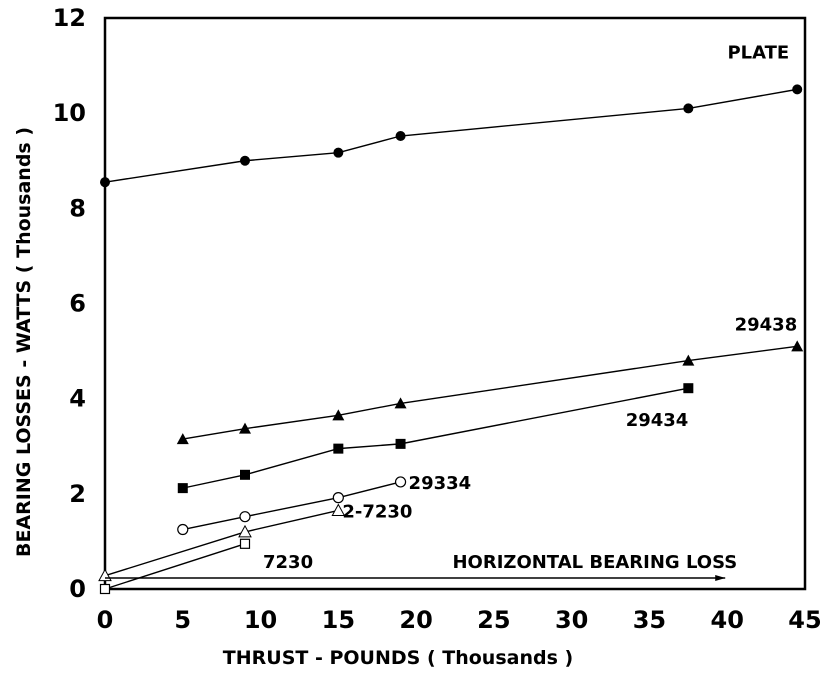  I want to click on series-label-2-7230: 2-7230, so click(377, 511).